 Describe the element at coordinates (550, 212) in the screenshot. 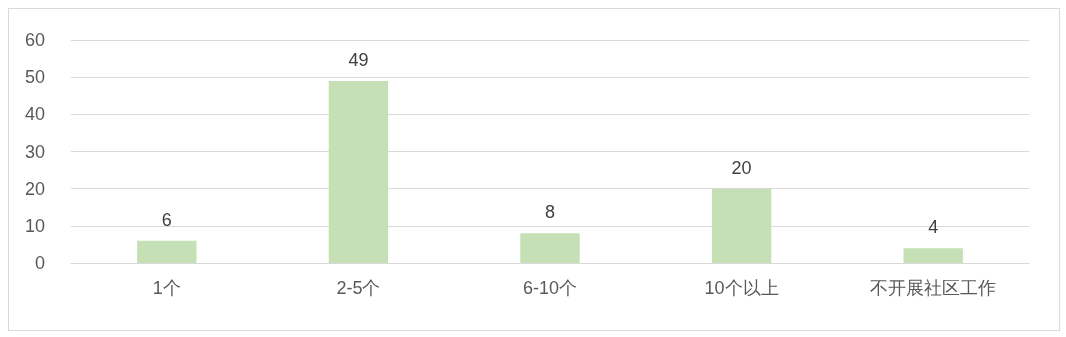

I see `data-label: 8` at that location.